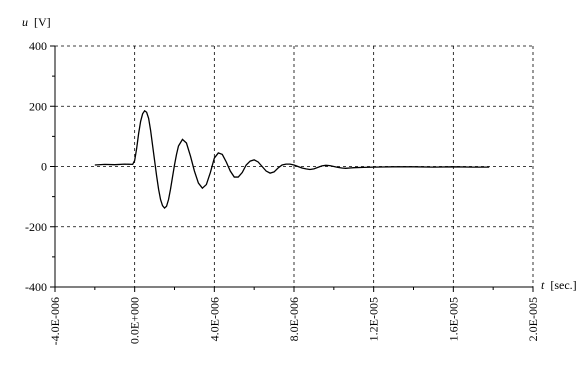 This screenshot has height=392, width=582. I want to click on x-tick-label: -4.0E-006, so click(55, 321).